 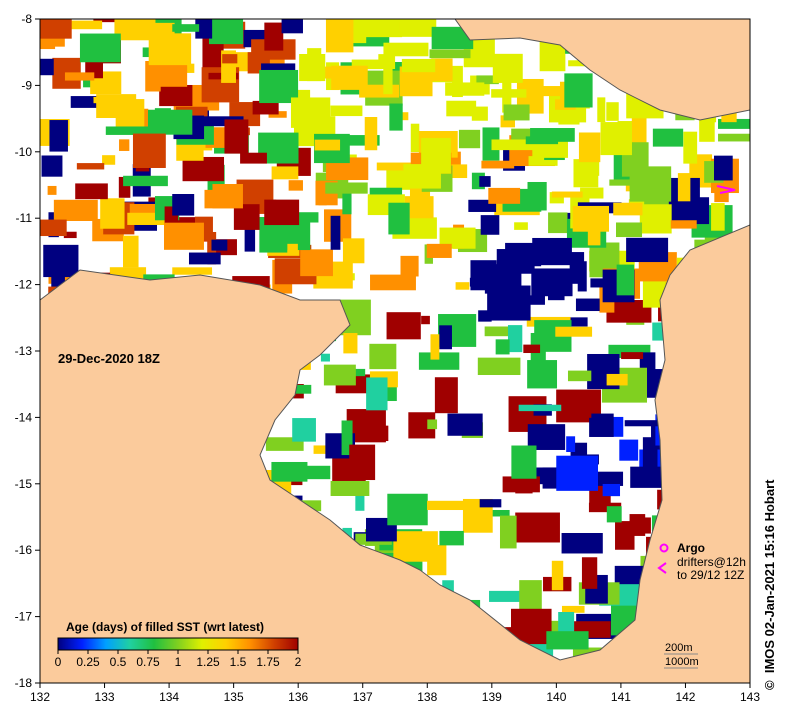 I want to click on y-tick-label: -11, so click(x=24, y=218).